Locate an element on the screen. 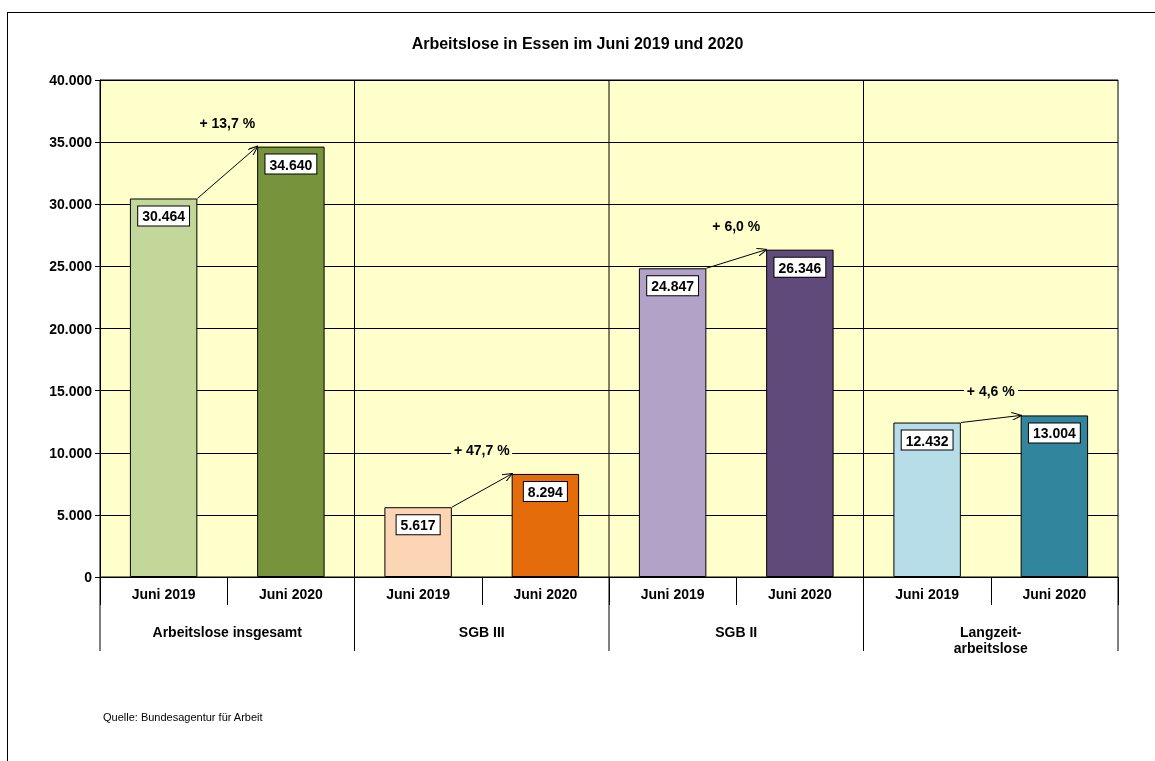  data-label: 24.847 is located at coordinates (673, 286).